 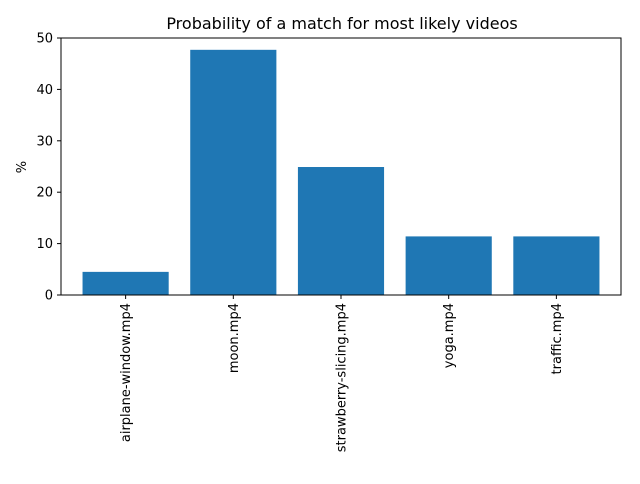 What do you see at coordinates (557, 338) in the screenshot?
I see `x-tick-label: traffic.mp4` at bounding box center [557, 338].